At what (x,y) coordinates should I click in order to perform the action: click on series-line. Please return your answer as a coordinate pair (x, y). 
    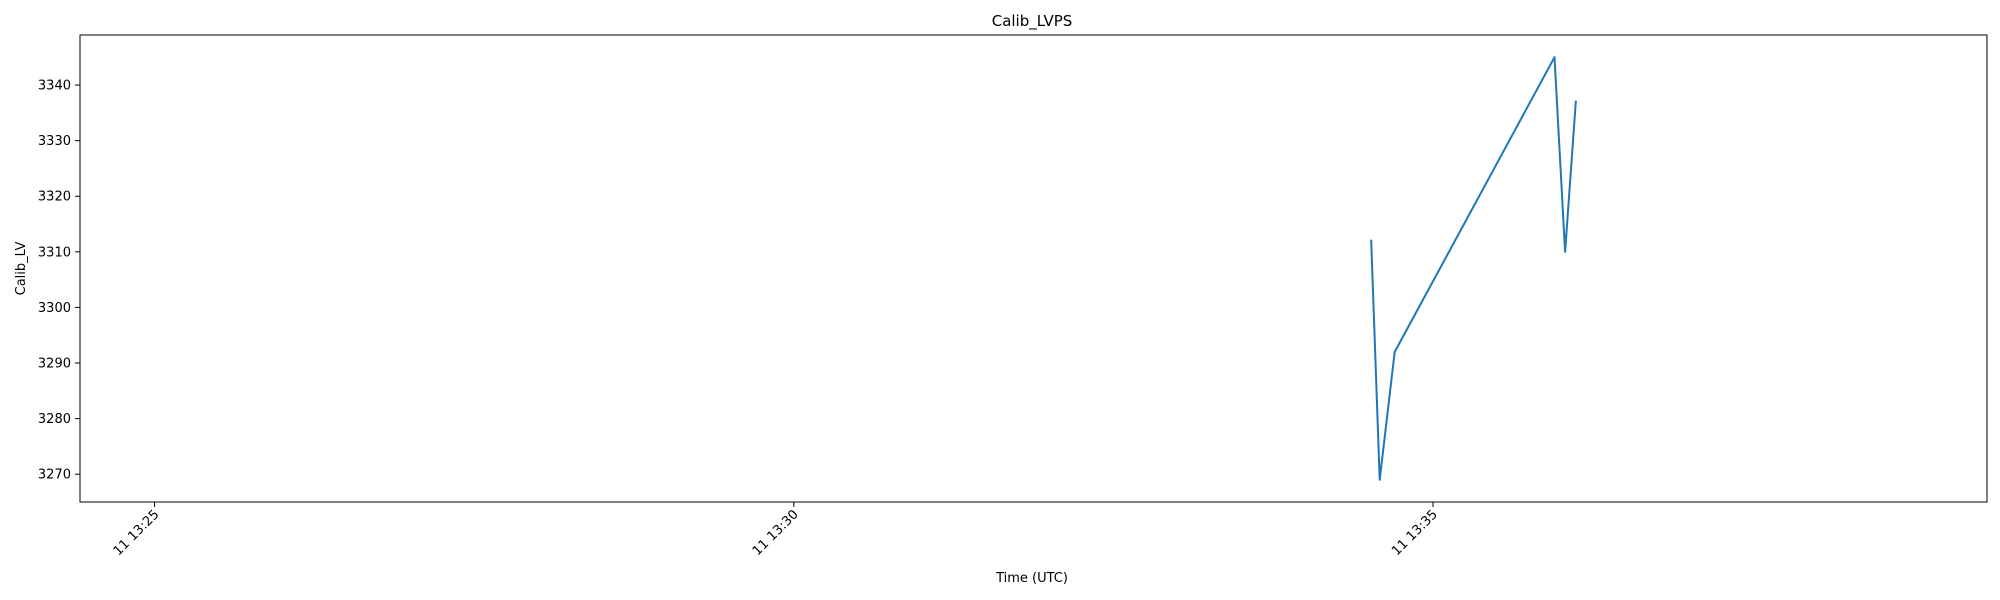
    Looking at the image, I should click on (1473, 268).